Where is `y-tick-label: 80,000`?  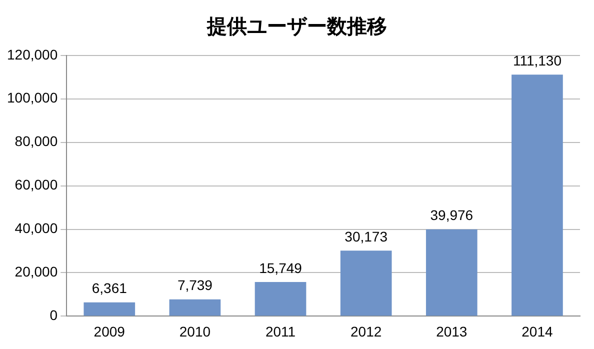 y-tick-label: 80,000 is located at coordinates (36, 141).